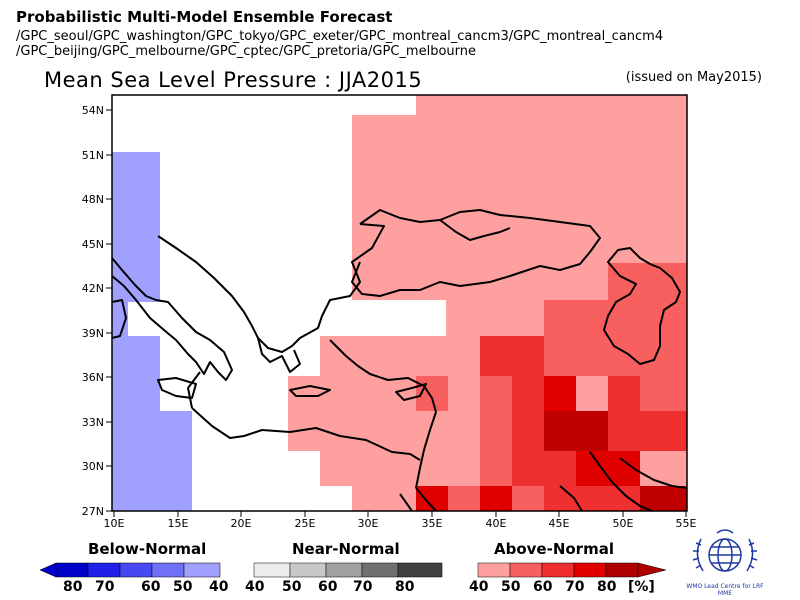 The height and width of the screenshot is (600, 800). I want to click on above-normal-80-region, so click(615, 461).